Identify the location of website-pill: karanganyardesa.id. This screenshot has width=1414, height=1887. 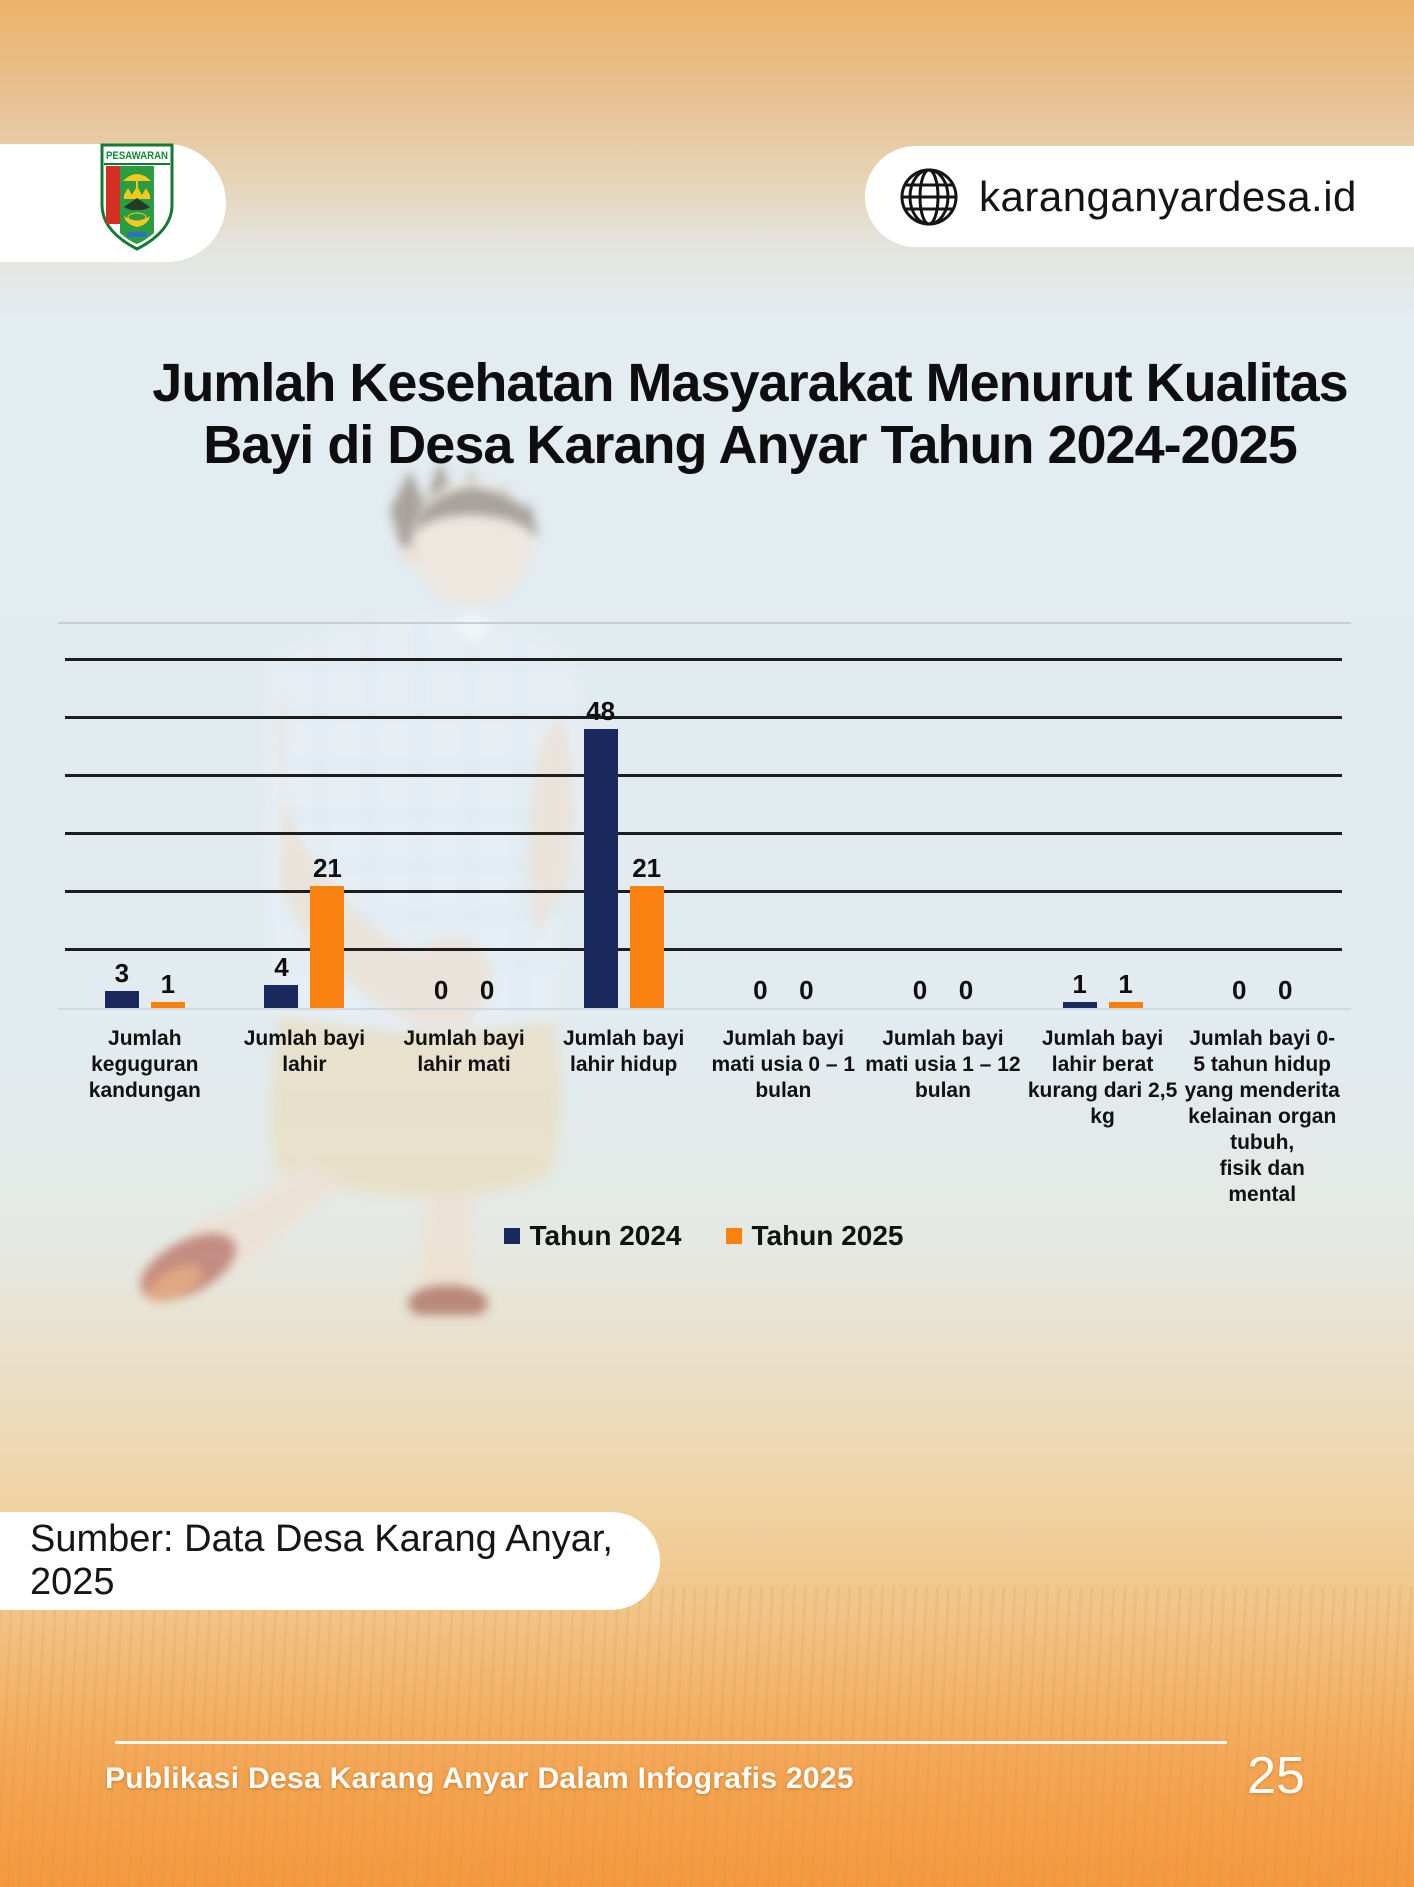
(1139, 196).